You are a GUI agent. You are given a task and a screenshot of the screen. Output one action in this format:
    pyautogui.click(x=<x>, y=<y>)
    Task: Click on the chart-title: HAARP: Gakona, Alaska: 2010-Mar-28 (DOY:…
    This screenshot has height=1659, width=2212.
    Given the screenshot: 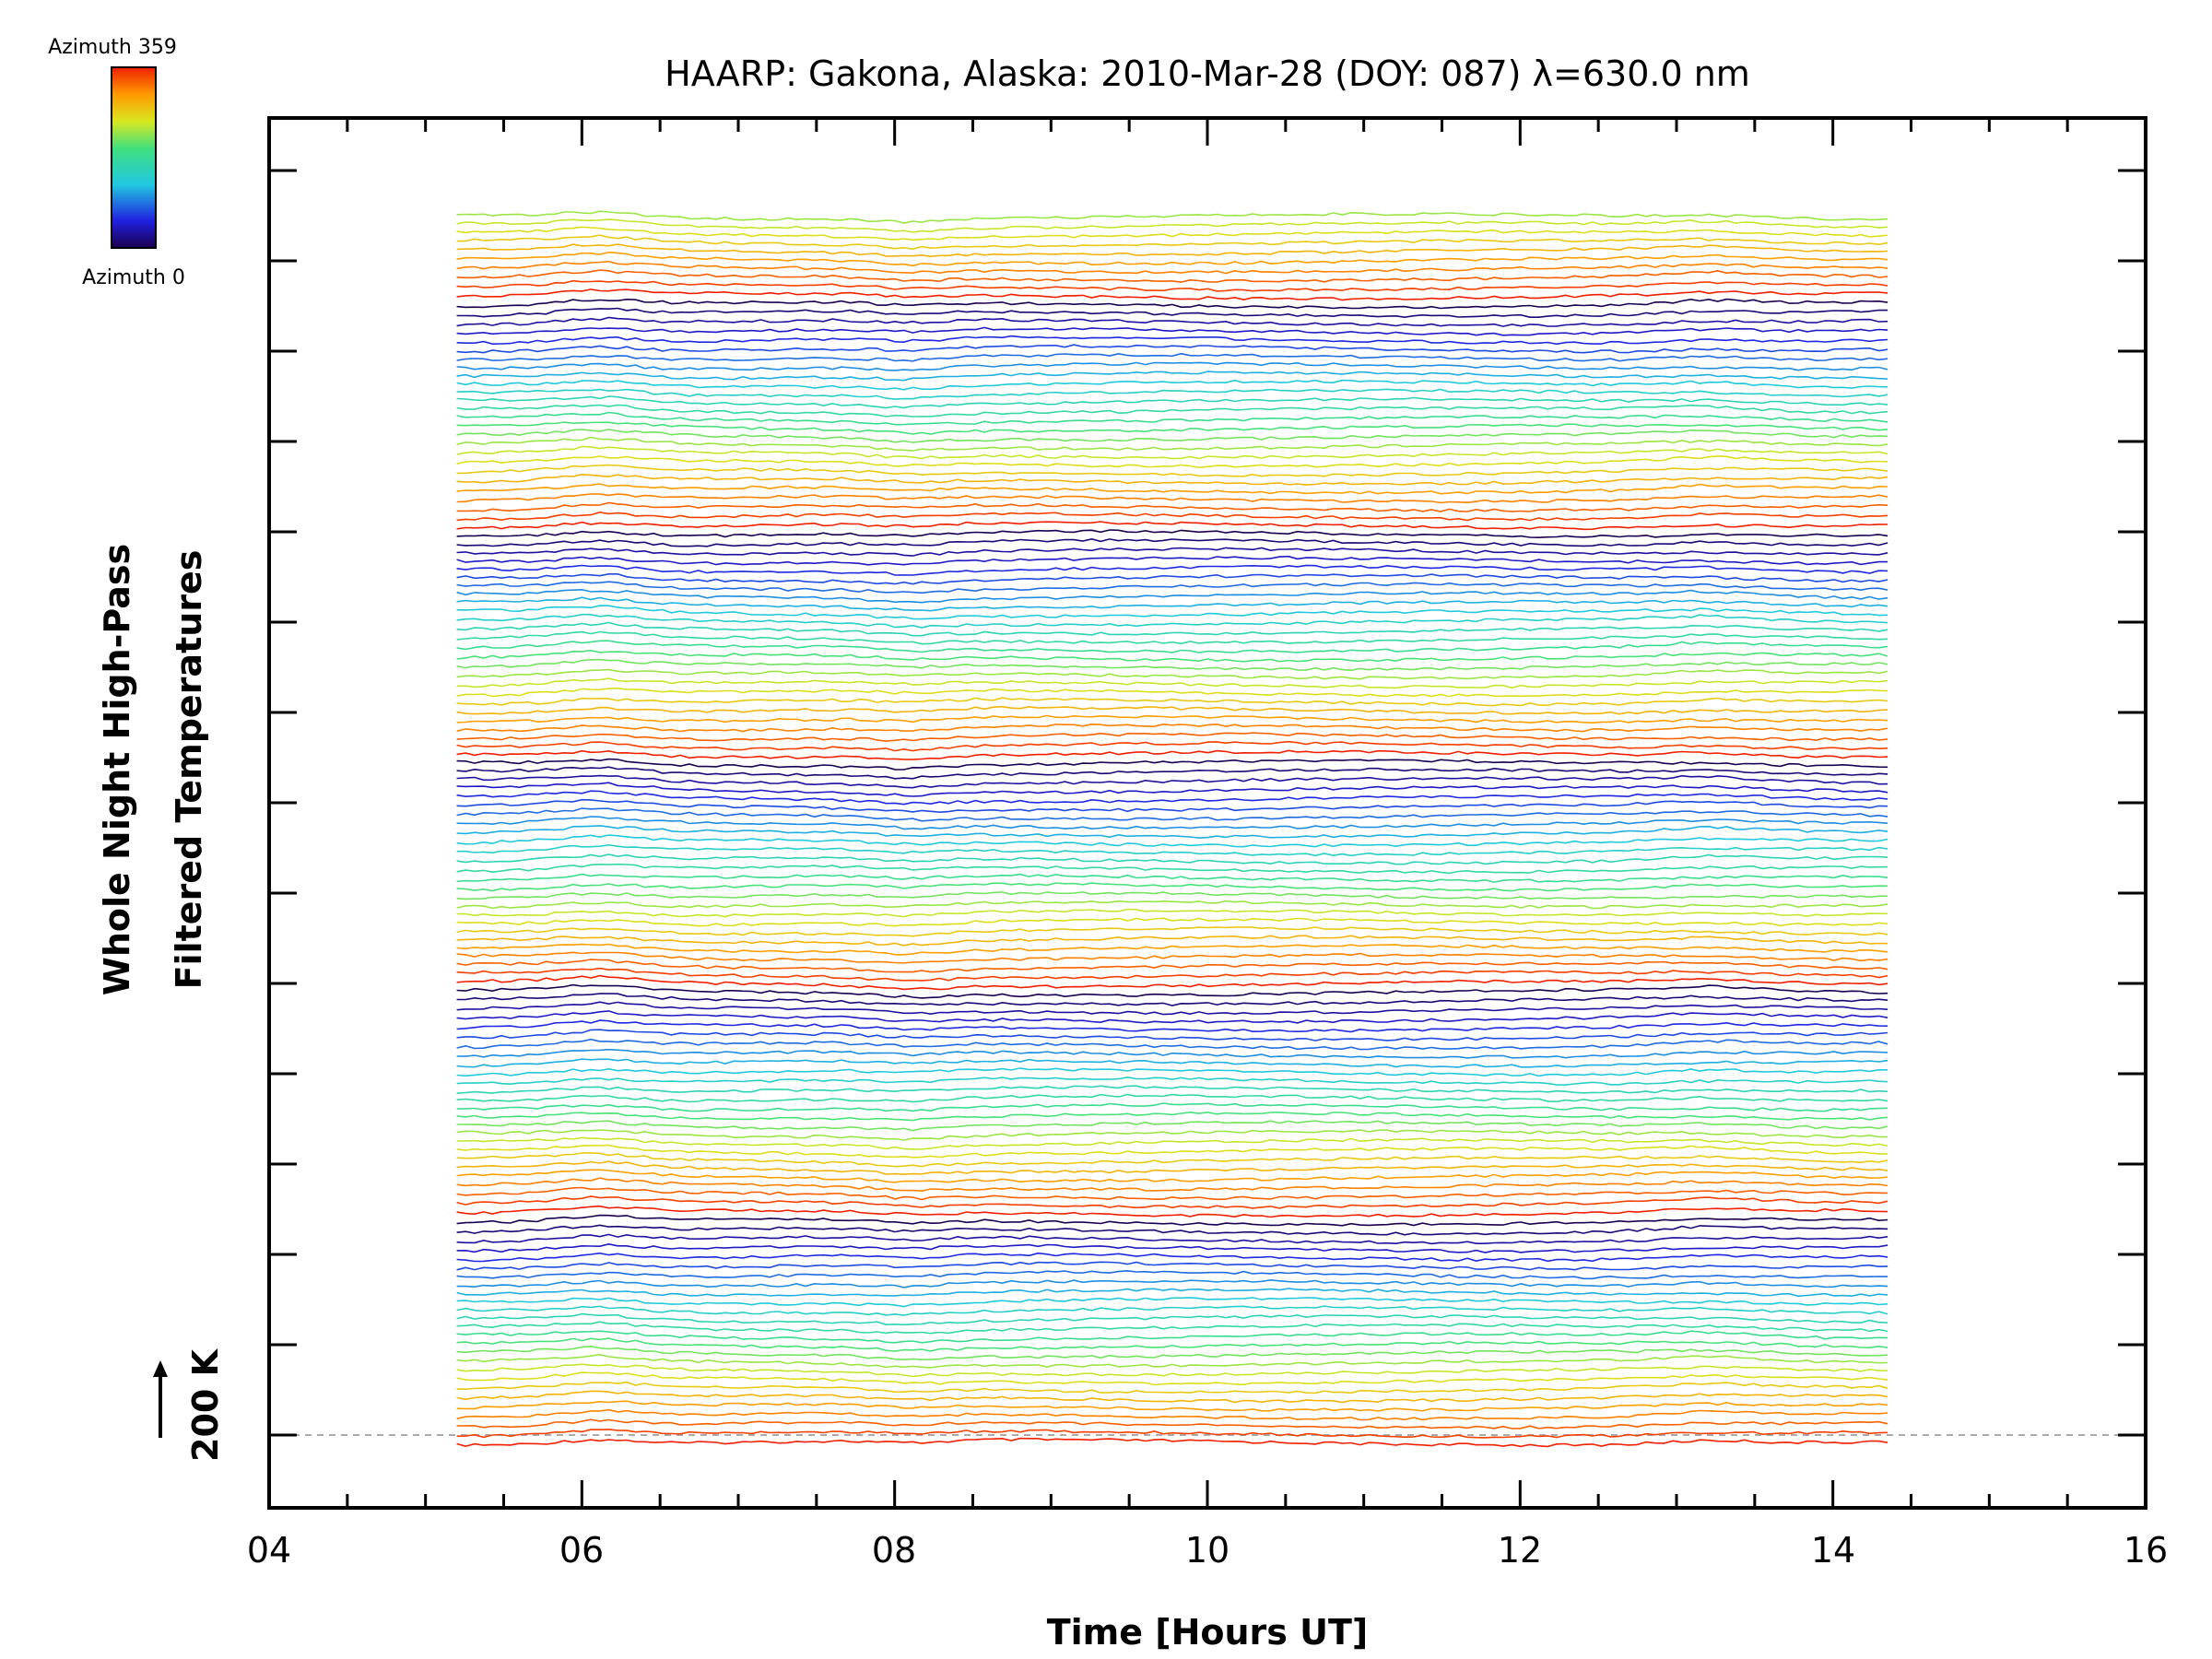 What is the action you would take?
    pyautogui.click(x=1207, y=73)
    